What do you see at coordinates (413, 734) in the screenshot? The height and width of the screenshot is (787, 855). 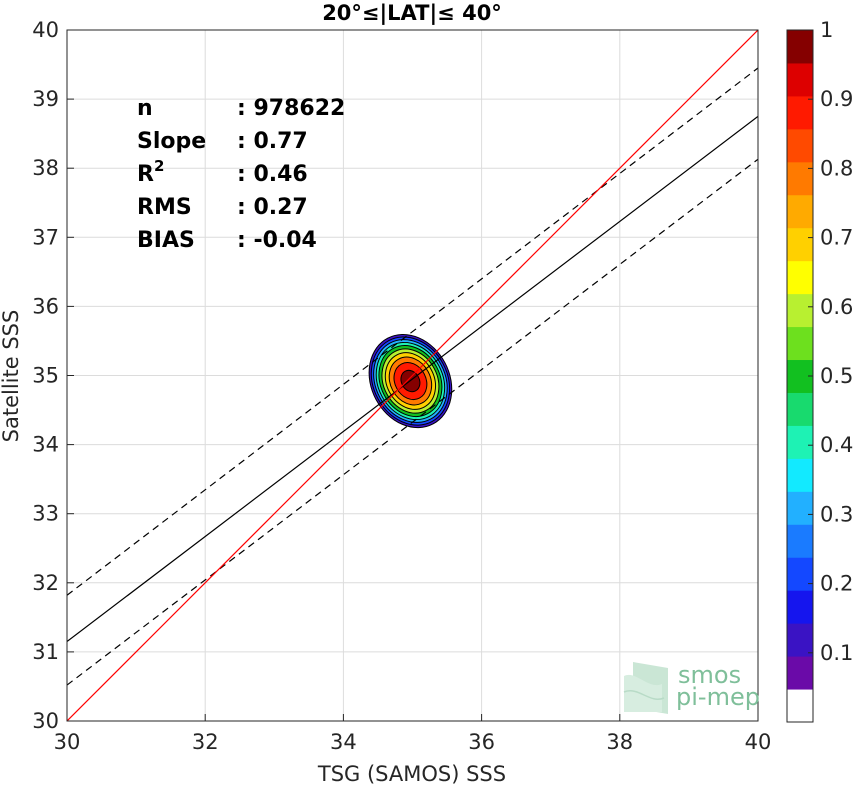 I see `x-axis: 30 32 34 36 38 40` at bounding box center [413, 734].